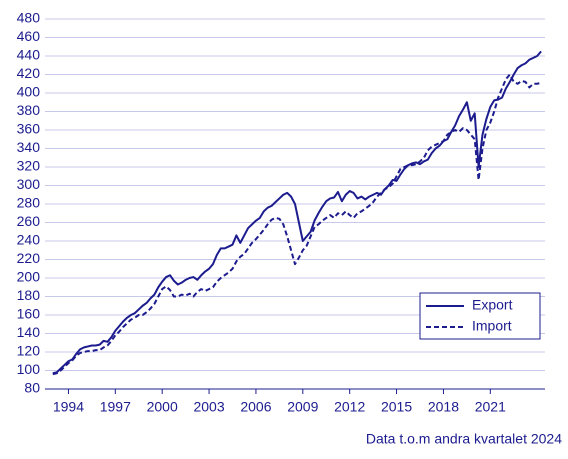 The image size is (568, 459). I want to click on x-tick-label: 2006, so click(255, 407).